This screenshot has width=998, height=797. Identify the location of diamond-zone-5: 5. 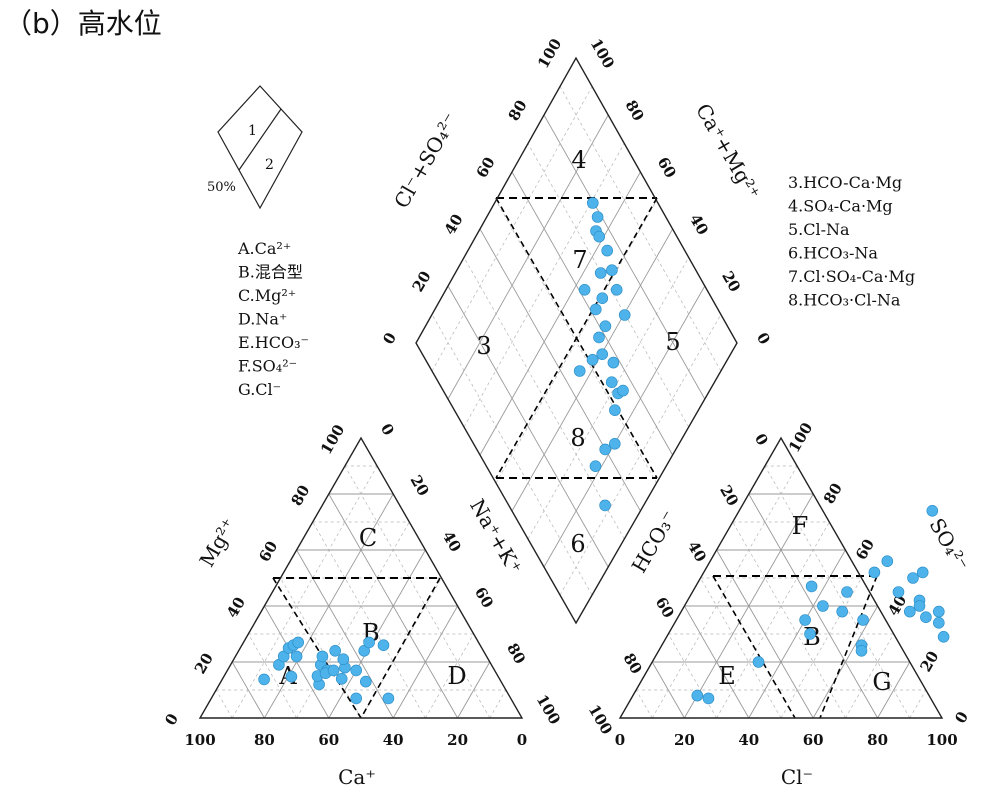
(672, 342).